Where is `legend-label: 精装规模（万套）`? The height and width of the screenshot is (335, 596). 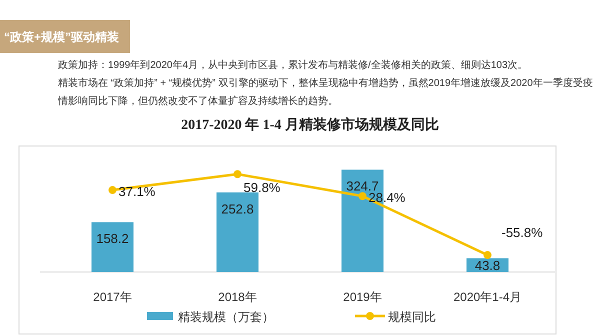 legend-label: 精装规模（万套） is located at coordinates (226, 317).